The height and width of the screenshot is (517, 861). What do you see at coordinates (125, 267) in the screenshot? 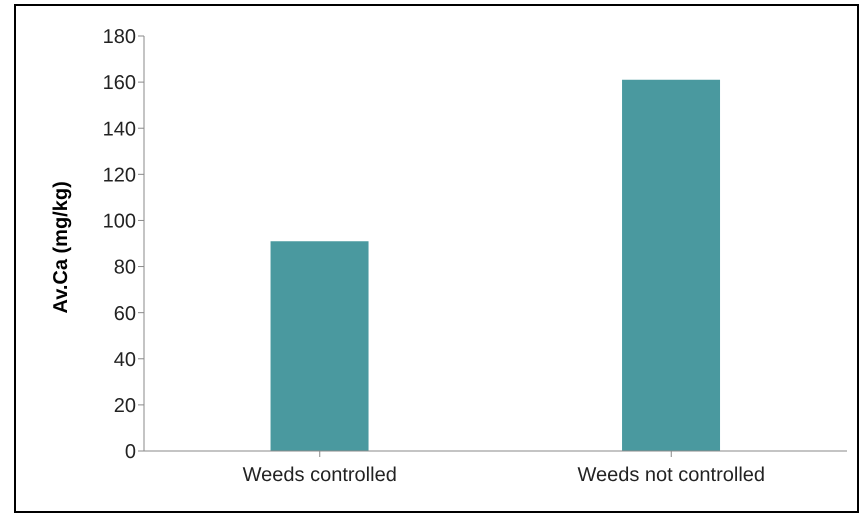
I see `y-tick-label: 80` at bounding box center [125, 267].